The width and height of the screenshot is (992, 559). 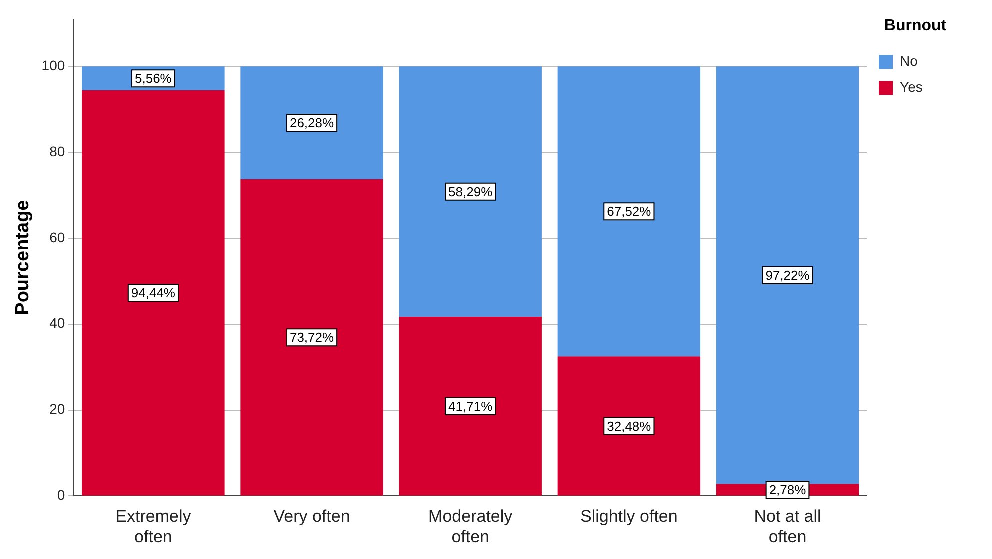 I want to click on legend-label: No, so click(x=925, y=61).